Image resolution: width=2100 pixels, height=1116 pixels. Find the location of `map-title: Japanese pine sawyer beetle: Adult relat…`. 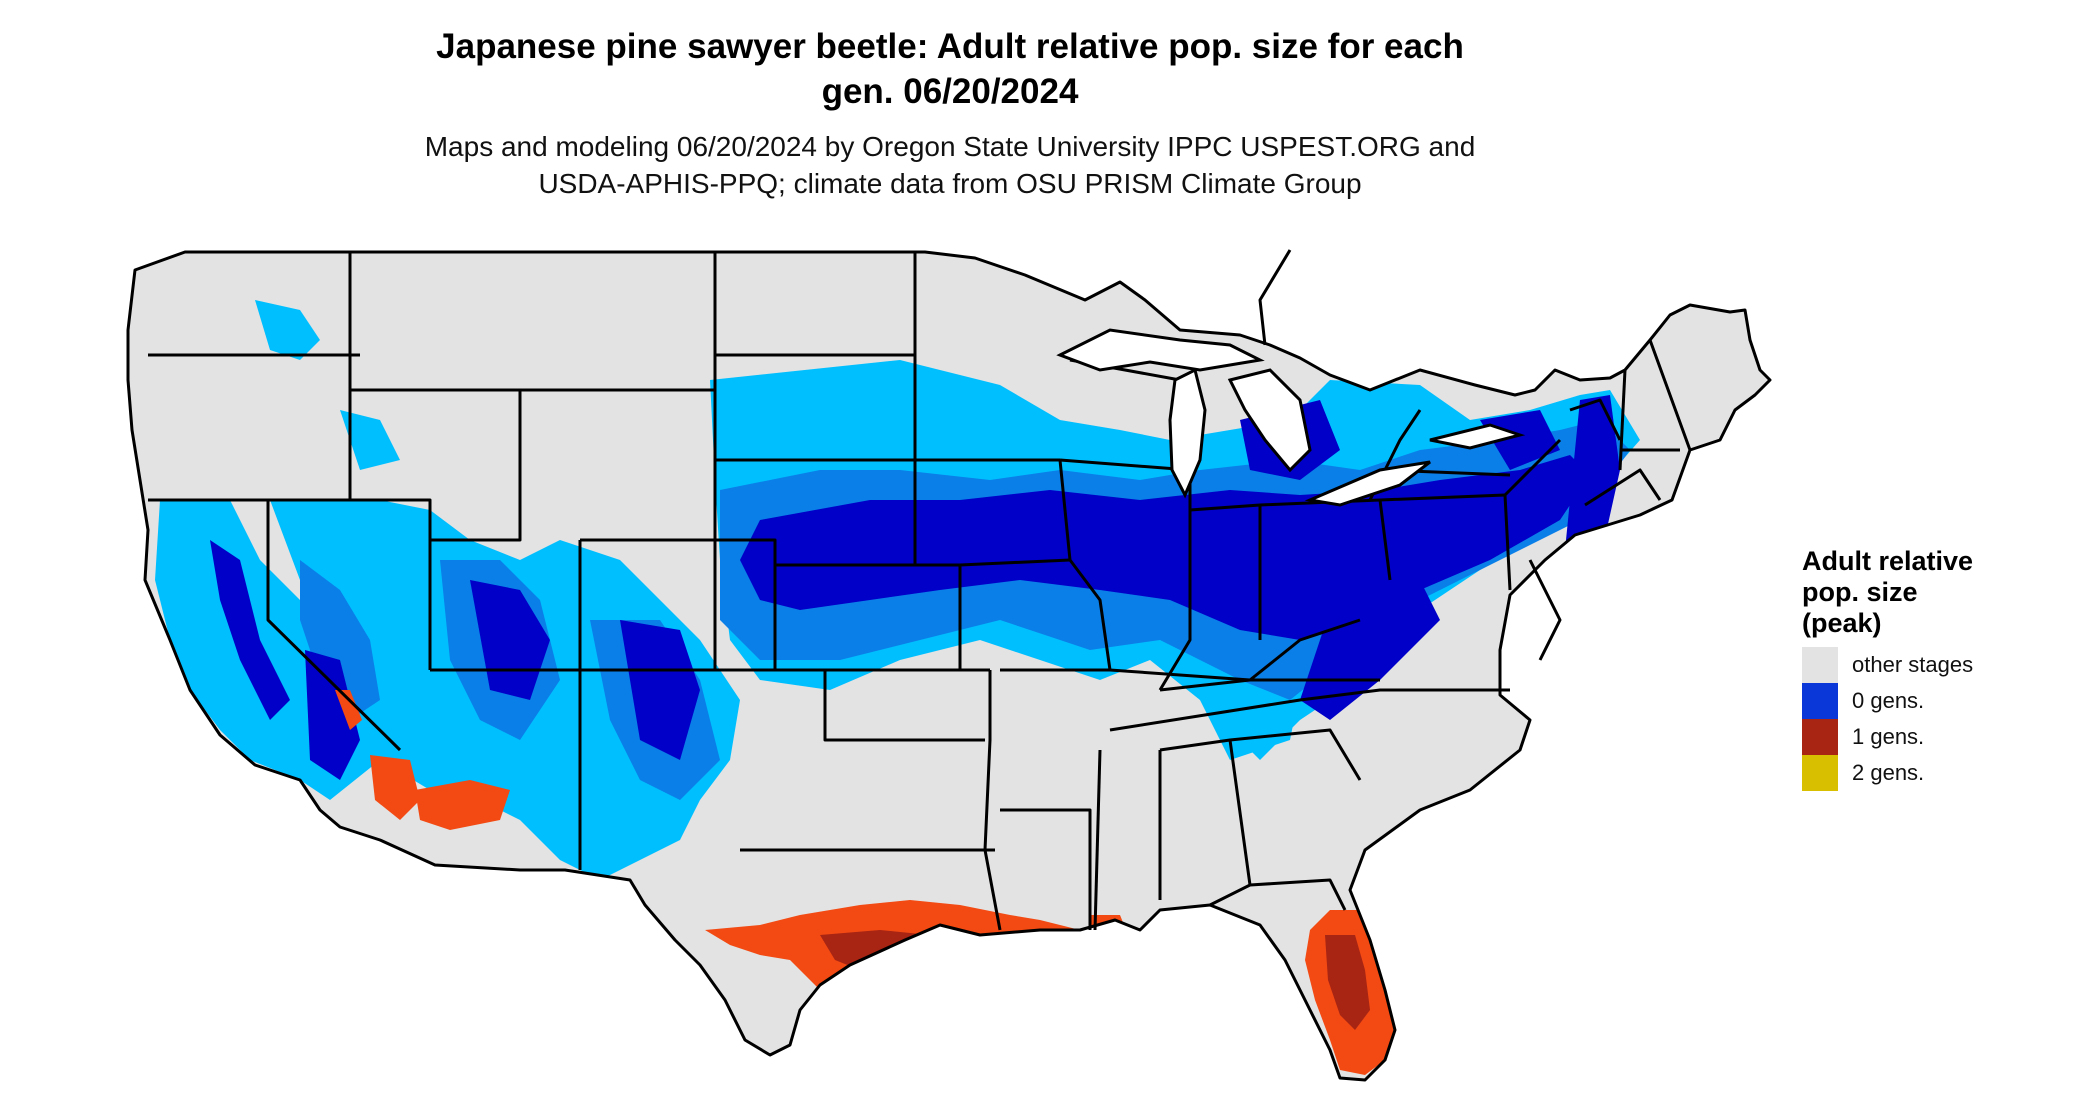

map-title: Japanese pine sawyer beetle: Adult relat… is located at coordinates (950, 69).